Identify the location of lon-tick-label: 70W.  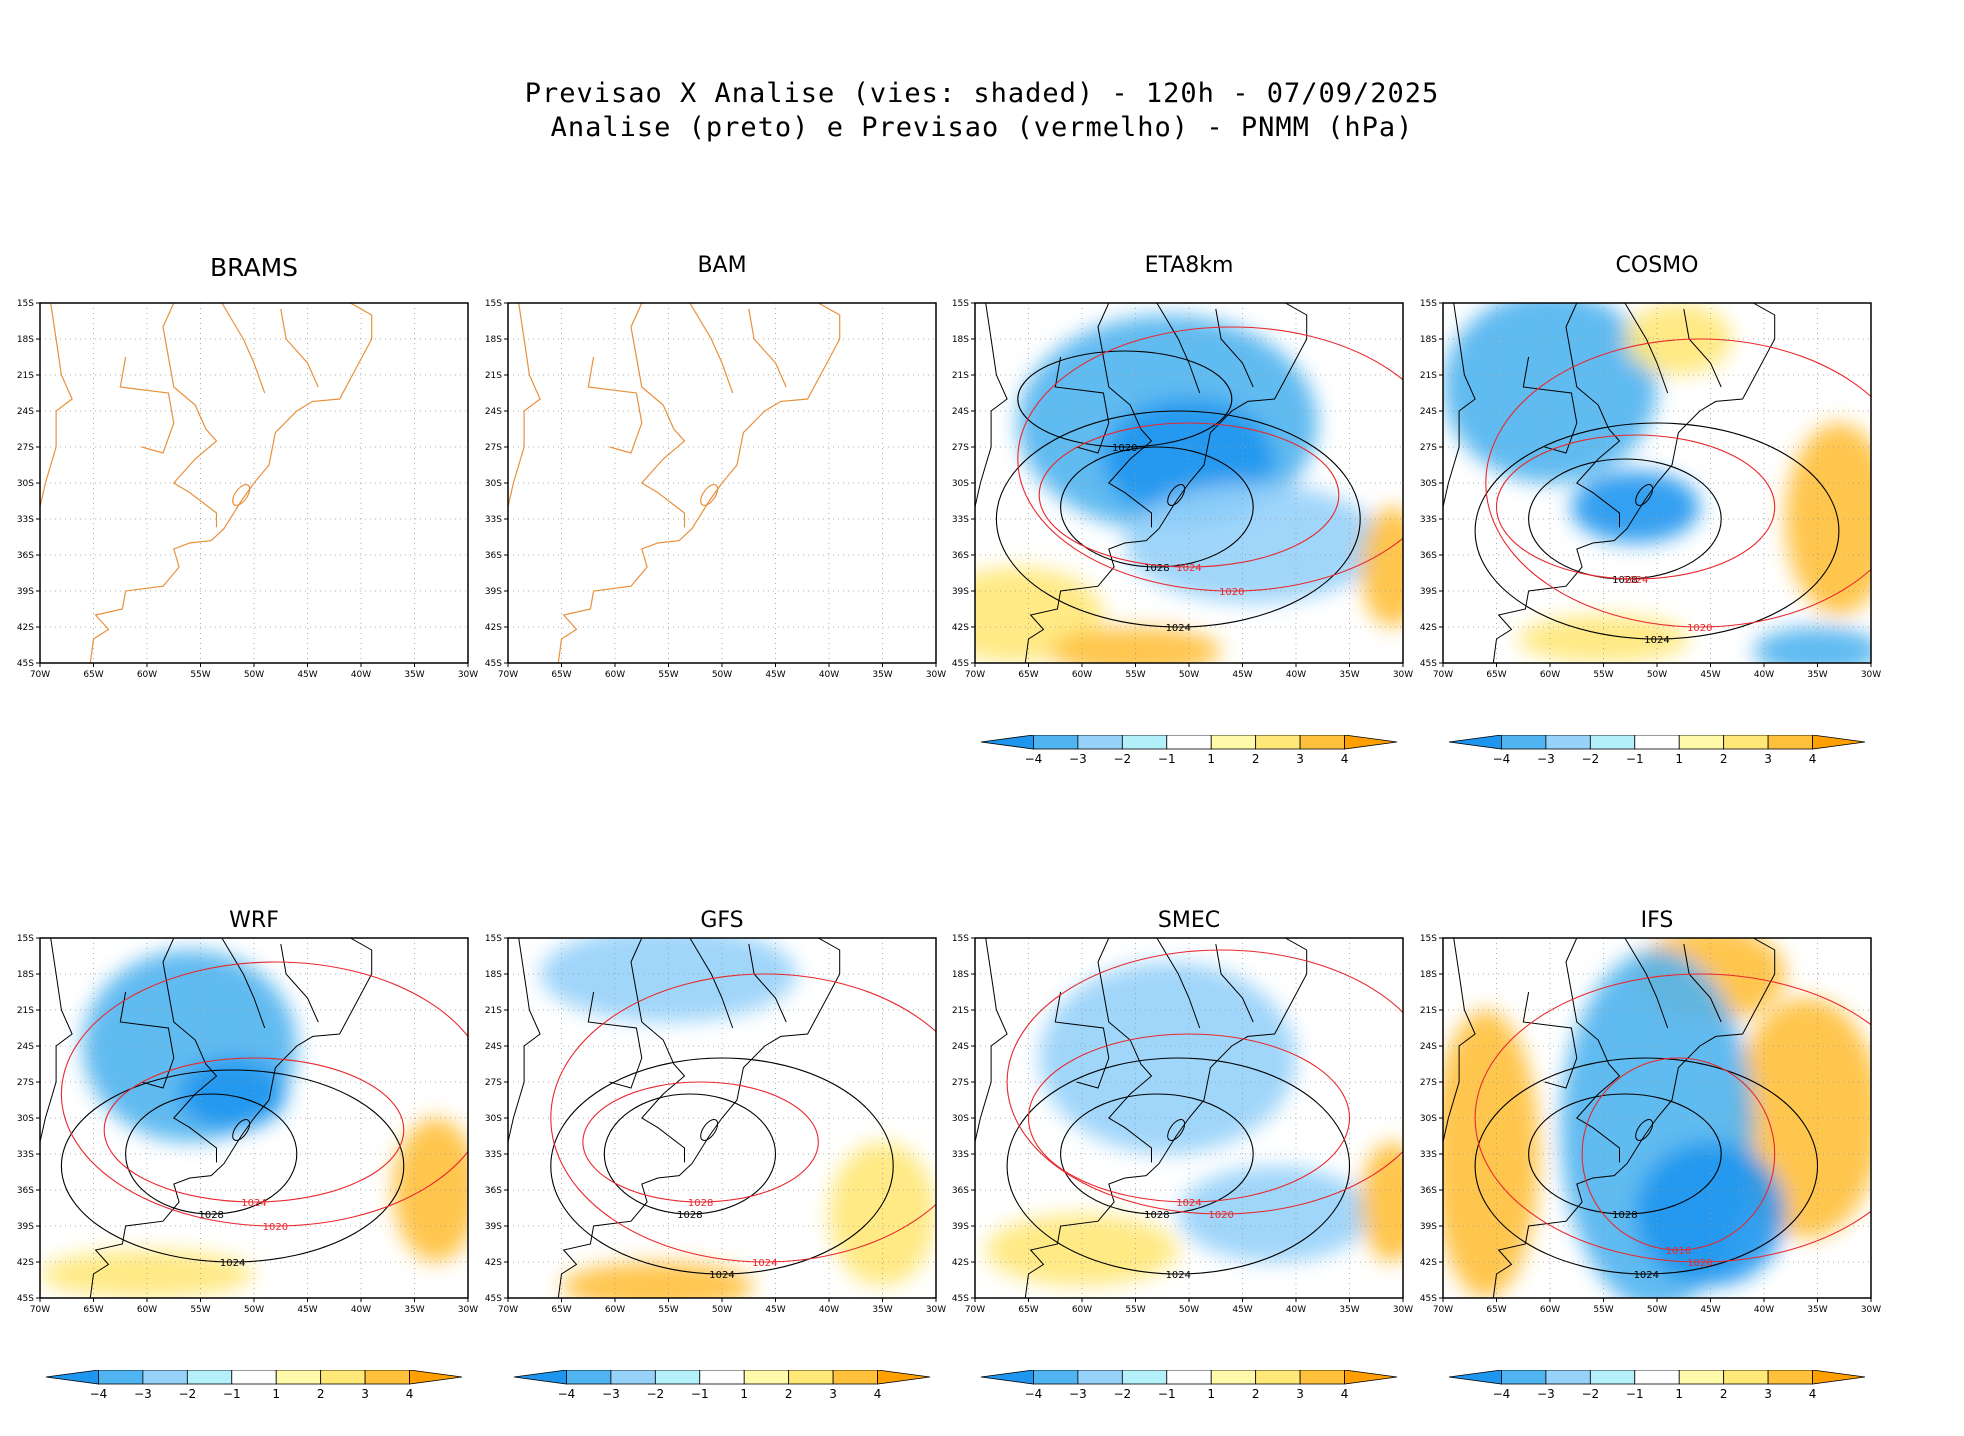
(508, 675).